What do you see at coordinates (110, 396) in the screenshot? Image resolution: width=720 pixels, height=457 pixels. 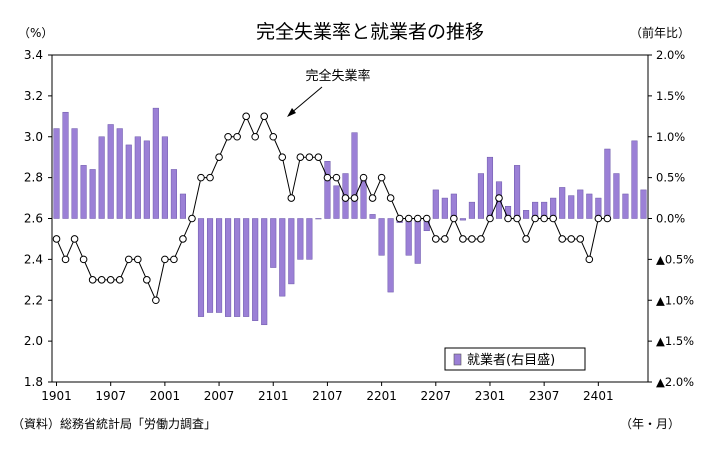 I see `x-axis-tick-label: 1907` at bounding box center [110, 396].